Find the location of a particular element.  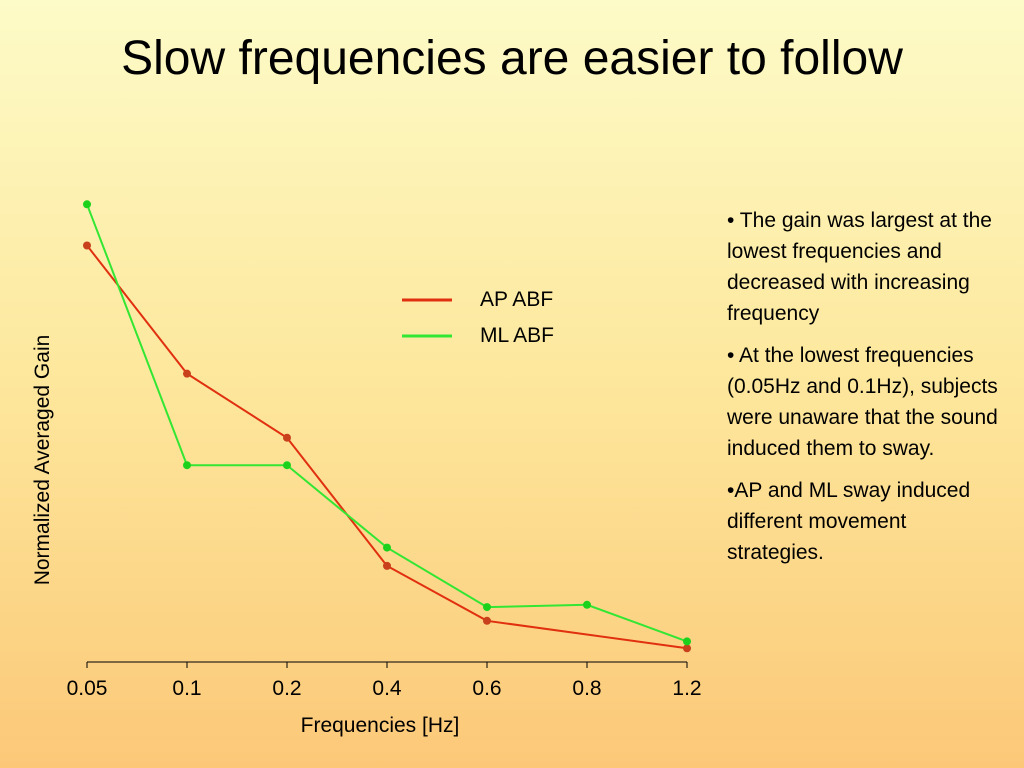

x-axis-label: Frequencies [Hz] is located at coordinates (380, 725).